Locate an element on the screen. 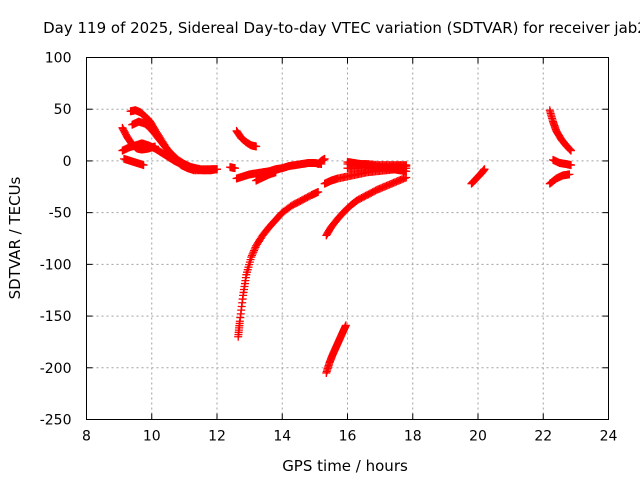 The height and width of the screenshot is (480, 640). x-tick-label: 16 is located at coordinates (348, 437).